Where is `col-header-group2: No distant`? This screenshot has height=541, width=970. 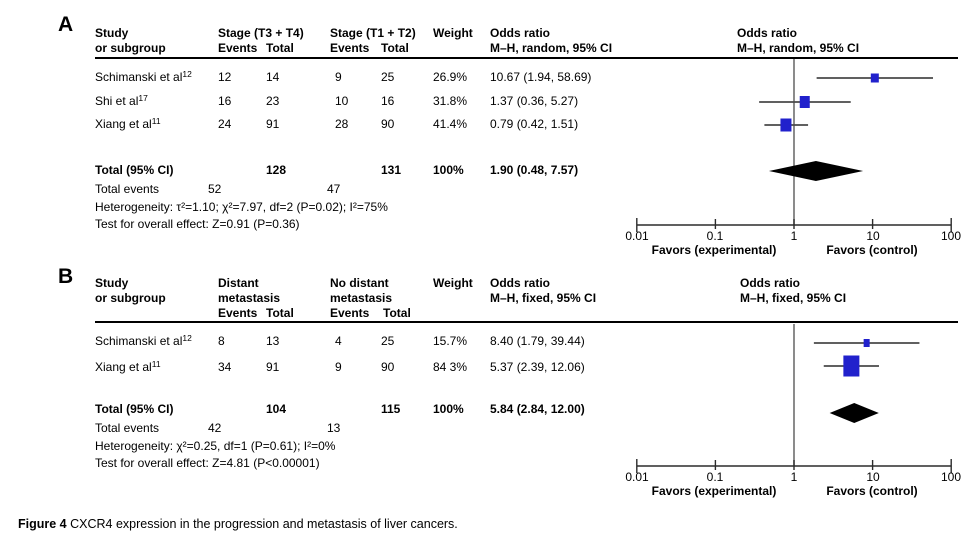
col-header-group2: No distant is located at coordinates (359, 283).